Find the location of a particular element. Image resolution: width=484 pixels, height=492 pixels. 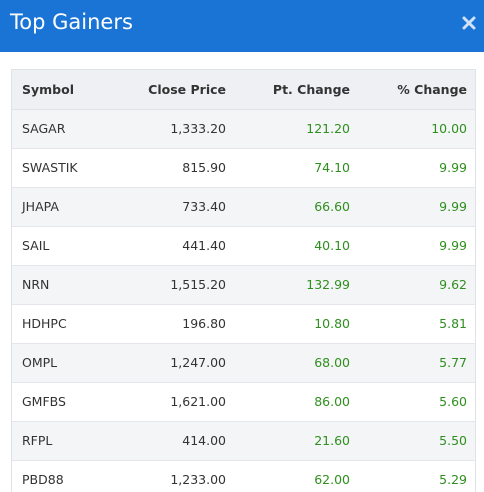

pct-change-cell: 5.29 is located at coordinates (417, 476).